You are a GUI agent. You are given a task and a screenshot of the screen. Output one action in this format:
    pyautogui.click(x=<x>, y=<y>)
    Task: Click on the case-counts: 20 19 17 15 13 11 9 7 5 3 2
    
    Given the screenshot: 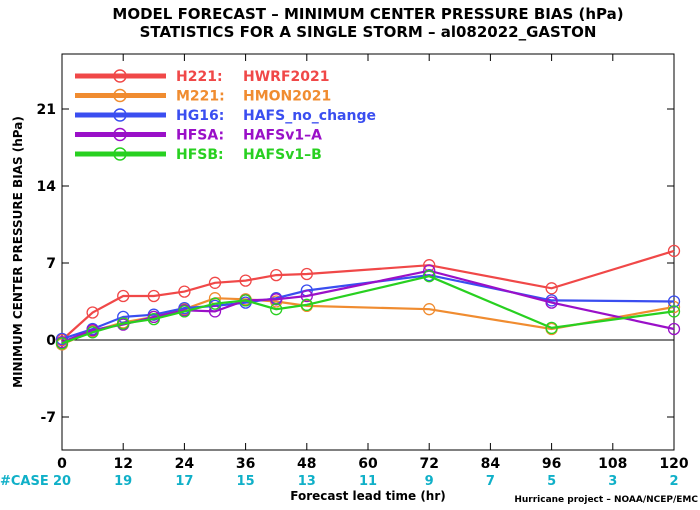 What is the action you would take?
    pyautogui.click(x=366, y=481)
    